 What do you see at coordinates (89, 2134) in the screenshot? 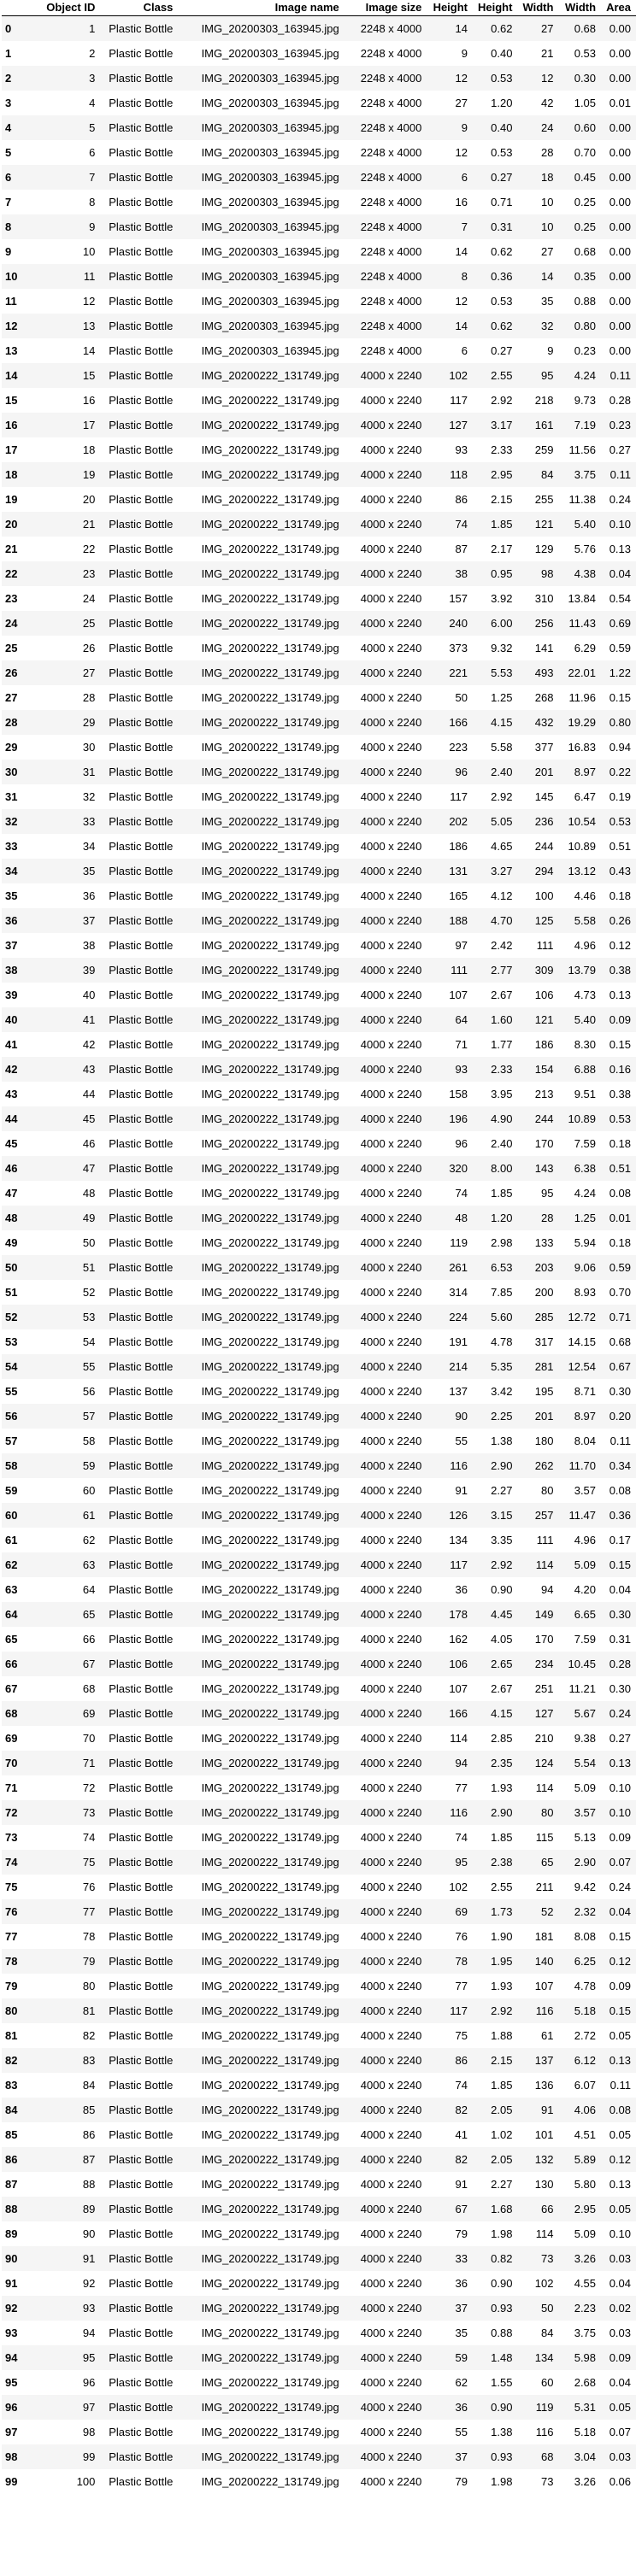
I see `object-id-cell: 86` at bounding box center [89, 2134].